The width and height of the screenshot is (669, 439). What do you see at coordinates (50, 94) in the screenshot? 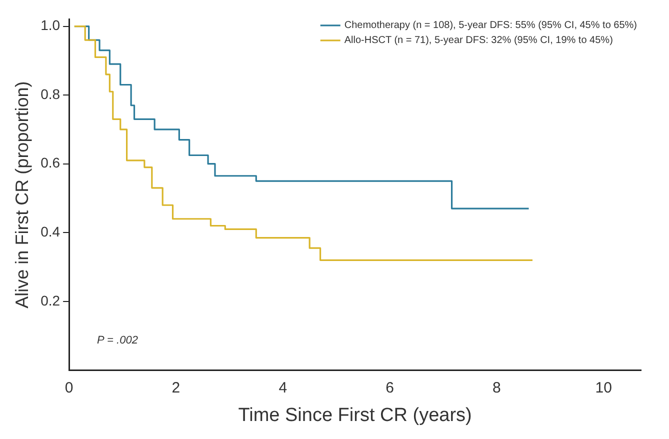
I see `y-tick-label: 0.8` at bounding box center [50, 94].